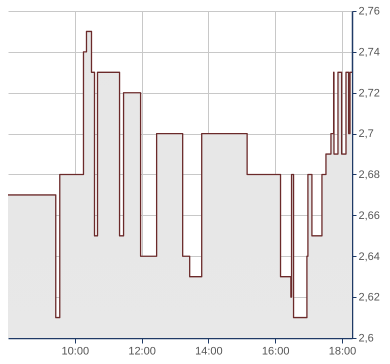 The image size is (390, 364). What do you see at coordinates (142, 352) in the screenshot?
I see `x-tick-label: 12:00` at bounding box center [142, 352].